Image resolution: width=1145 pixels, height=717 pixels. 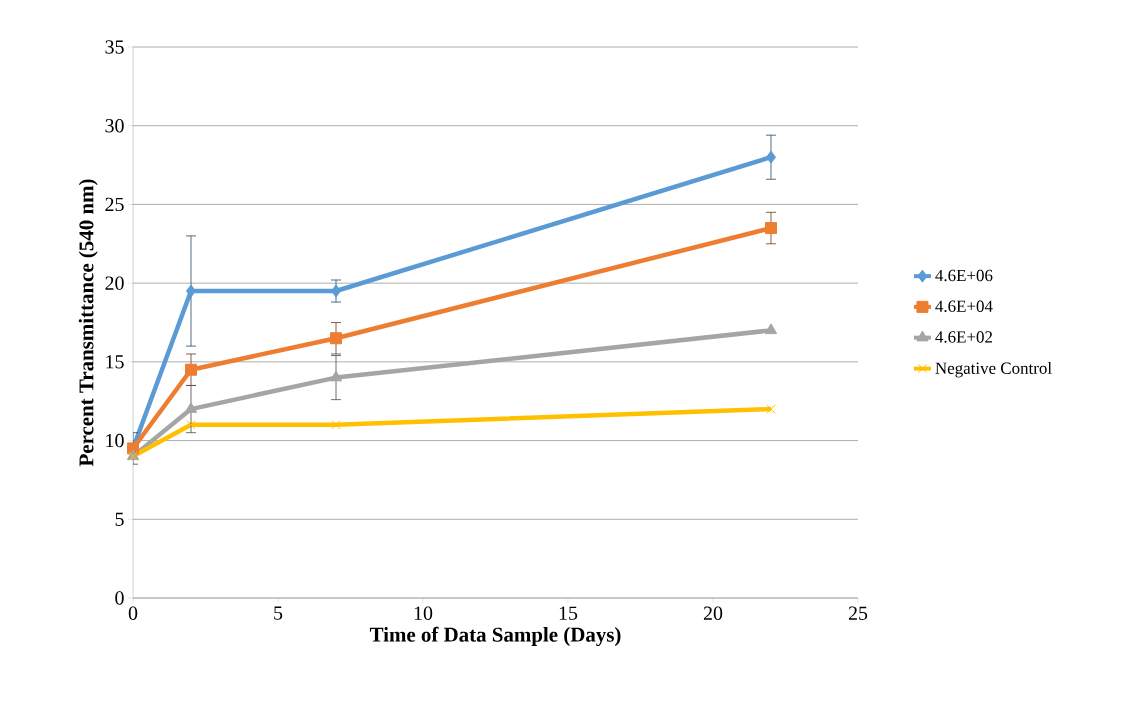 I want to click on x-tick-label: 10, so click(x=423, y=613).